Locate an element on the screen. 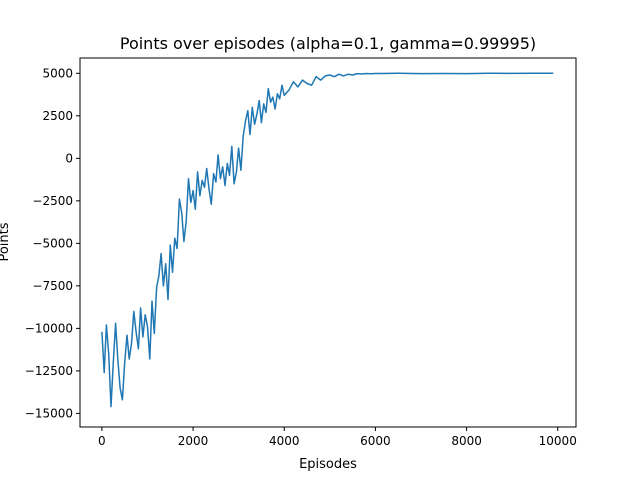 This screenshot has height=484, width=640. y-tick-label: −7500 is located at coordinates (52, 286).